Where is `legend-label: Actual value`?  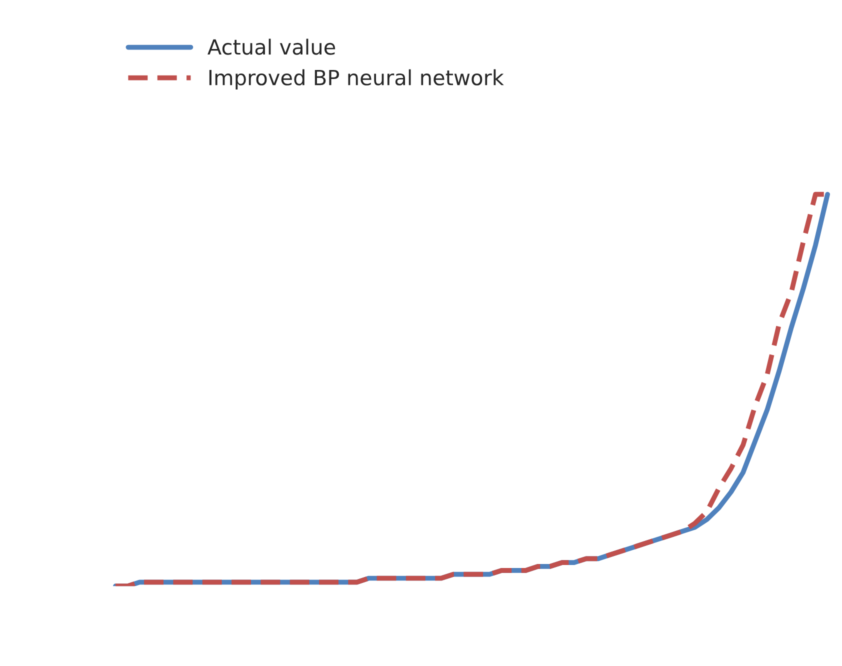
legend-label: Actual value is located at coordinates (272, 46).